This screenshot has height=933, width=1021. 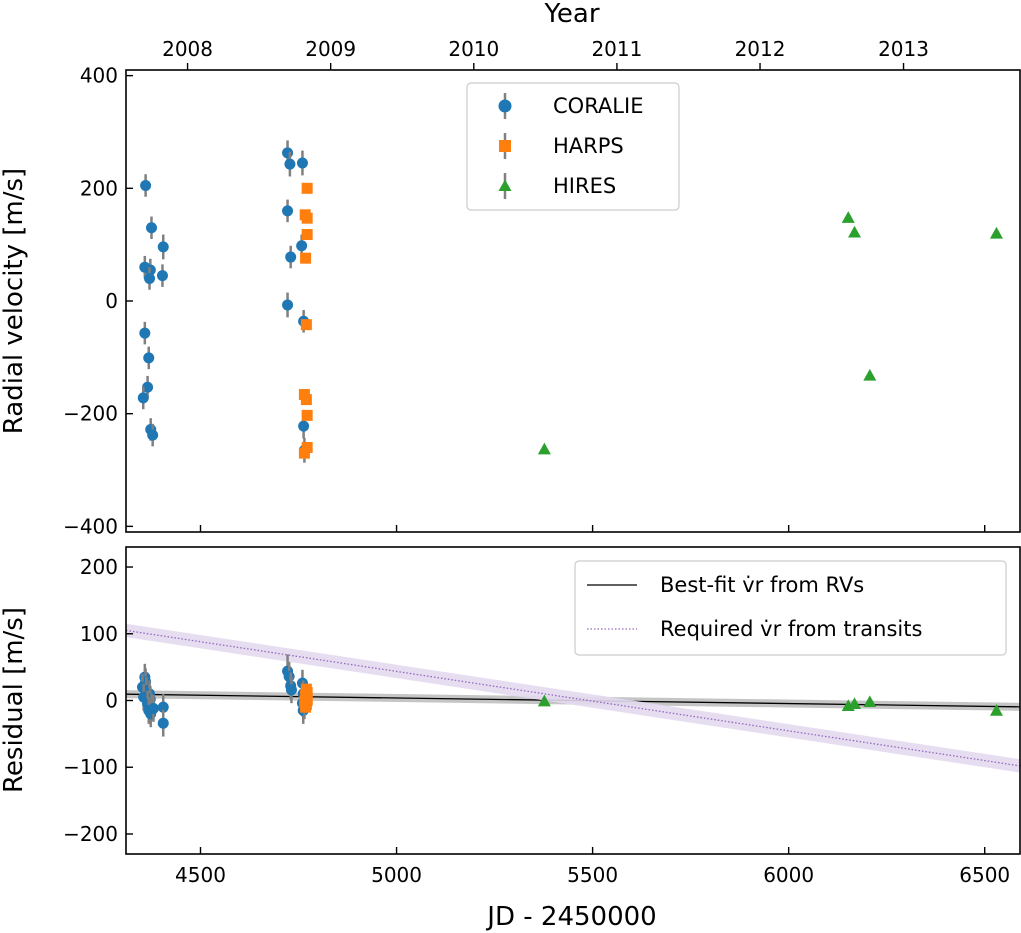 What do you see at coordinates (111, 301) in the screenshot?
I see `rv-y-tick-label: 0` at bounding box center [111, 301].